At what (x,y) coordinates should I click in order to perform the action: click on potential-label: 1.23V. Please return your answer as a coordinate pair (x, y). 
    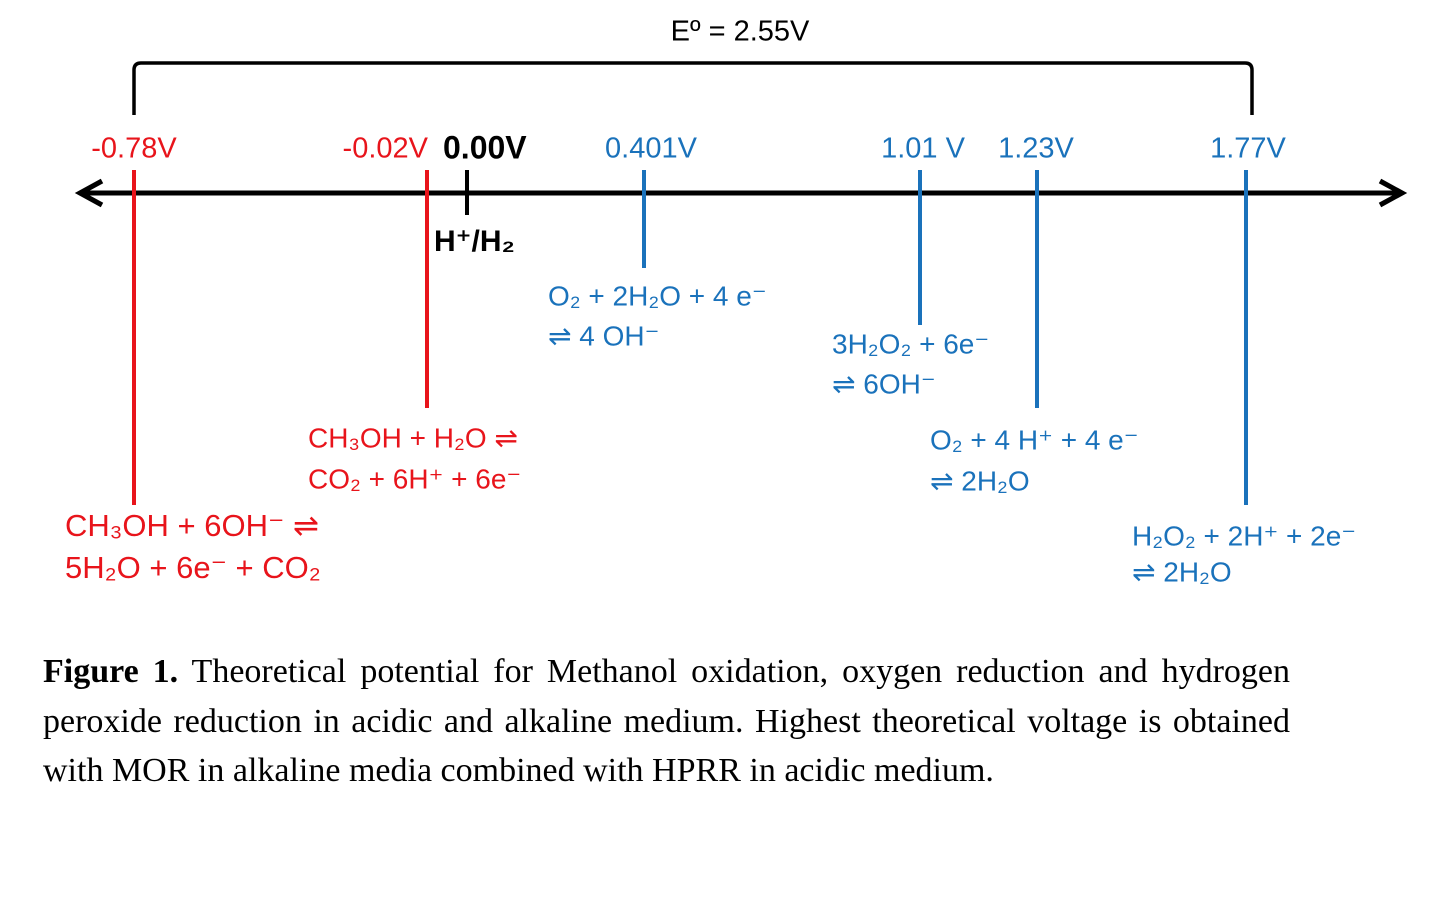
    Looking at the image, I should click on (1036, 149).